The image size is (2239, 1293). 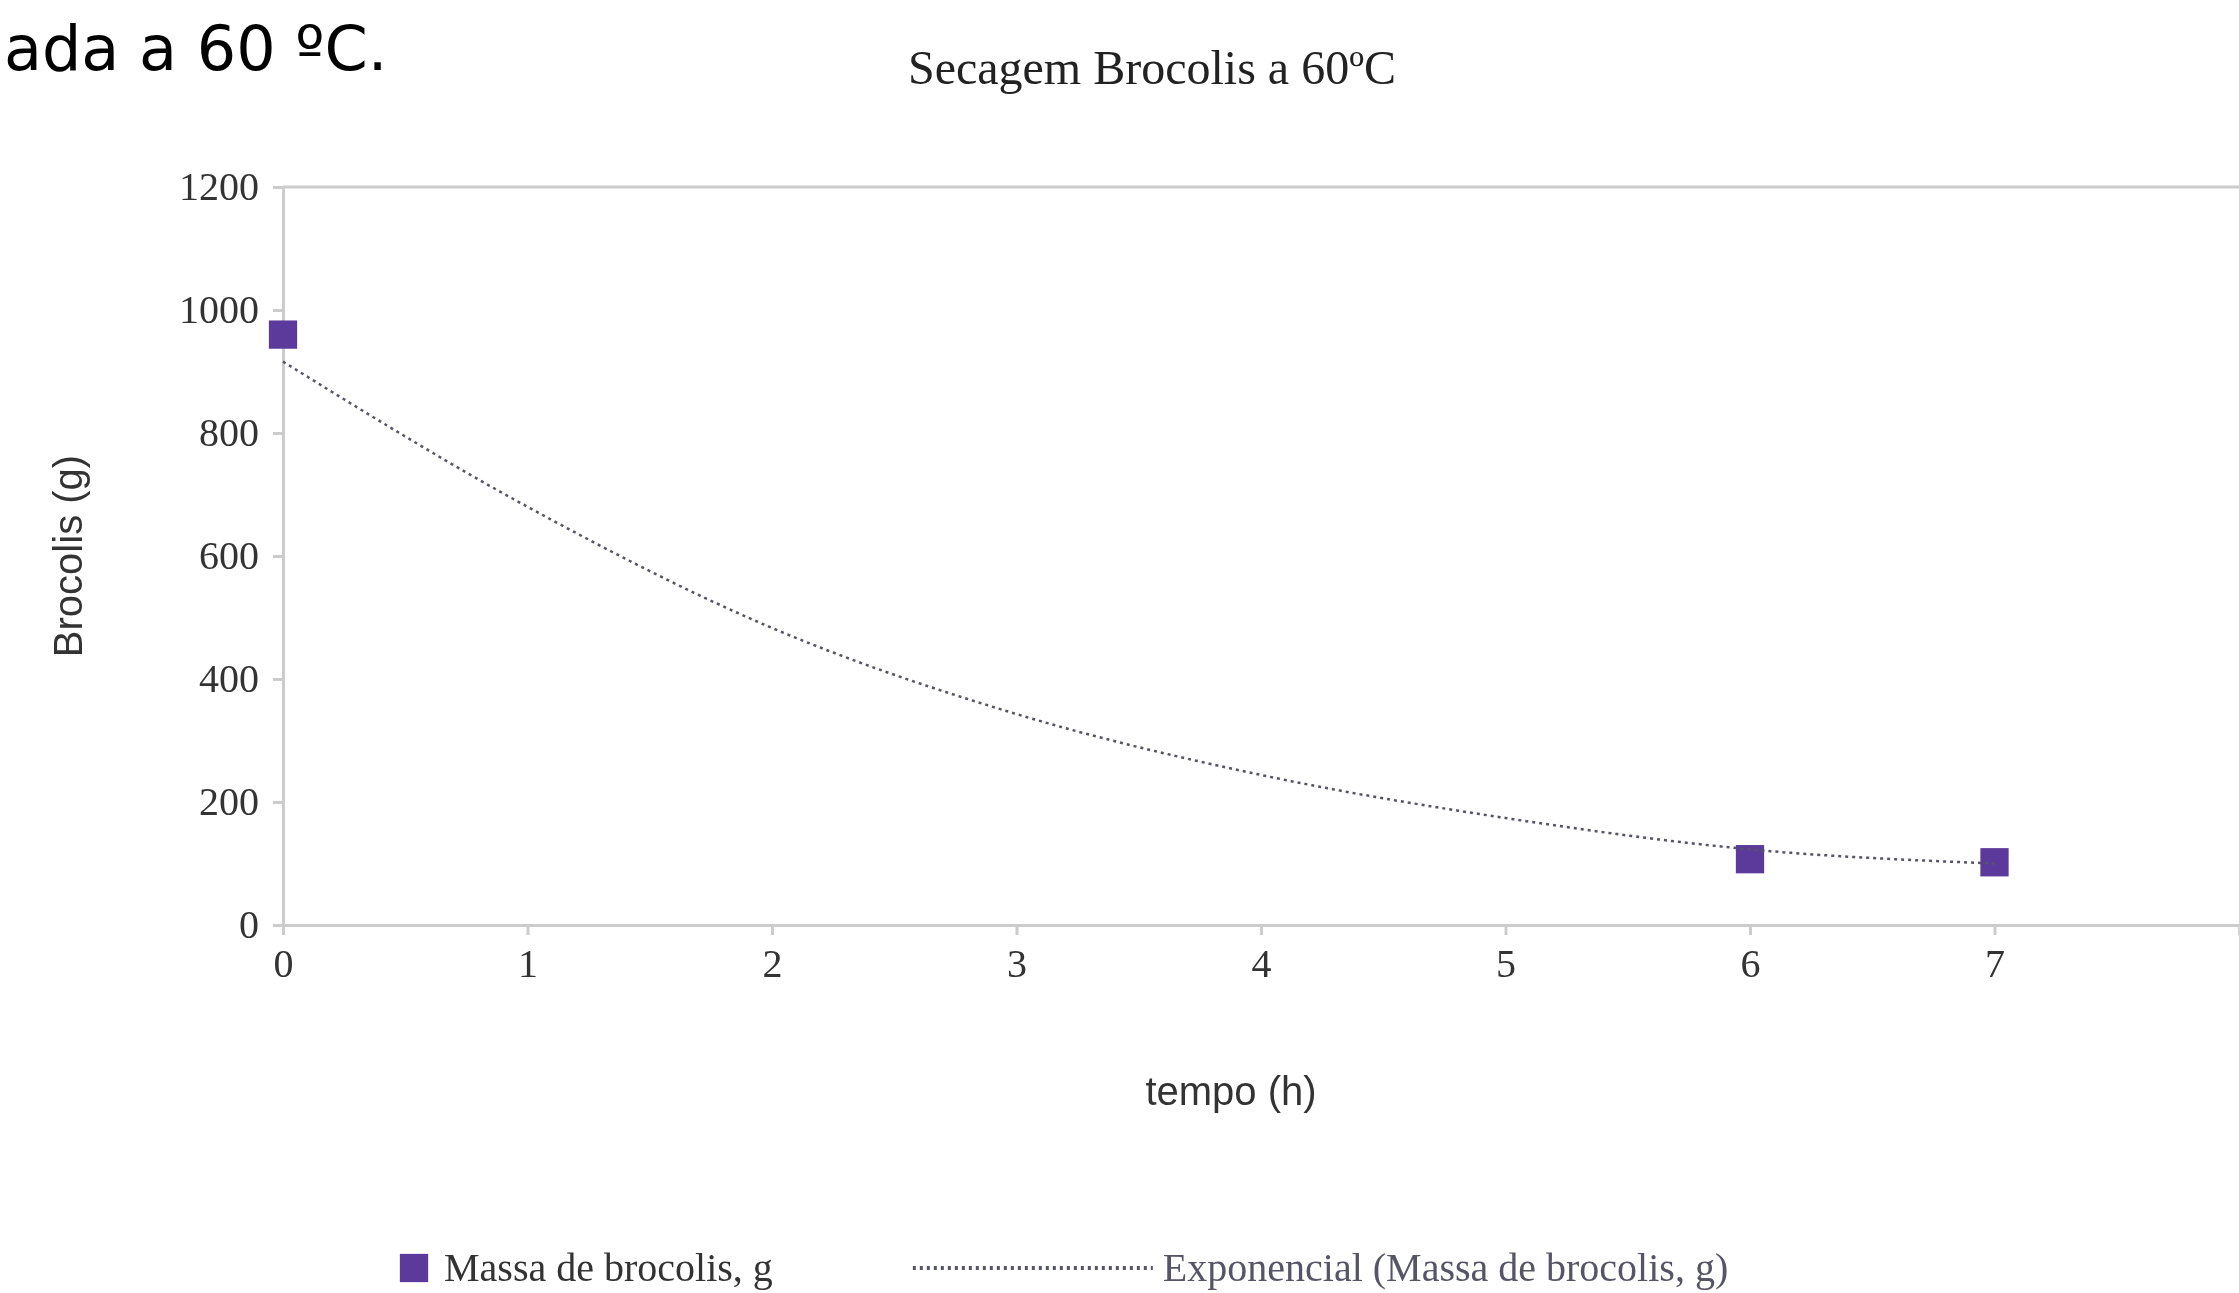 I want to click on text: Exponencial (Massa de brocolis, g), so click(x=1445, y=1267).